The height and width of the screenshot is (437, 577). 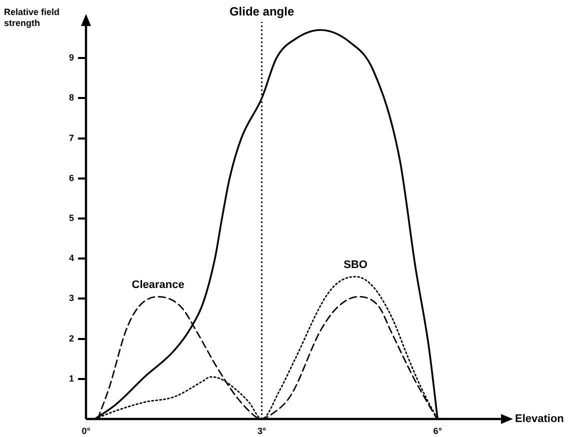 What do you see at coordinates (71, 137) in the screenshot?
I see `y-tick-label: 7` at bounding box center [71, 137].